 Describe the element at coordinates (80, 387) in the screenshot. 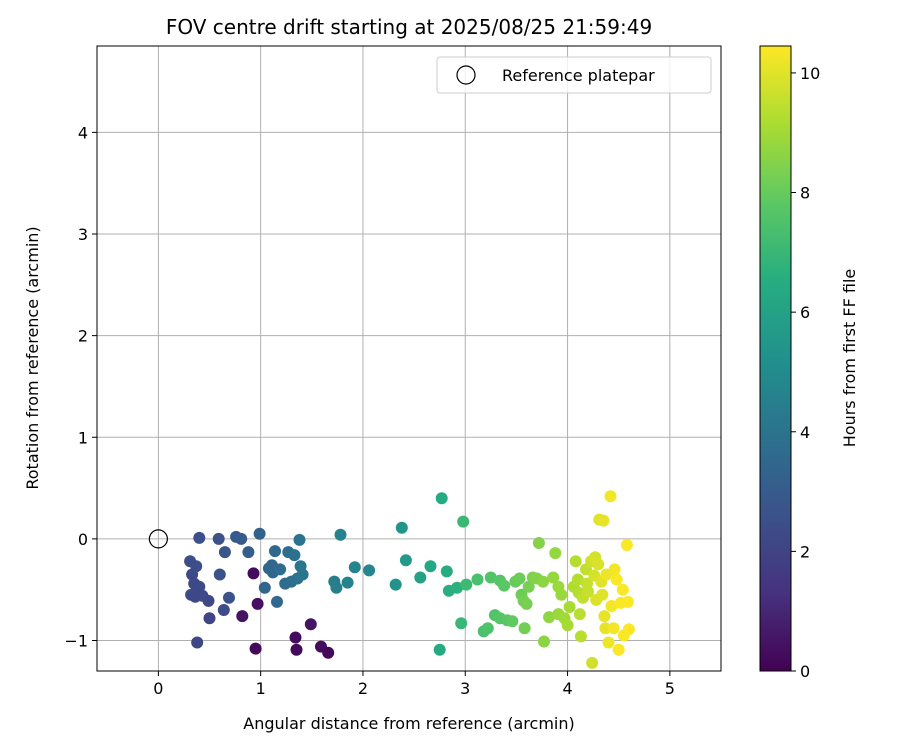

I see `y-axis-ticks: −1 0 1 2 3 4` at that location.